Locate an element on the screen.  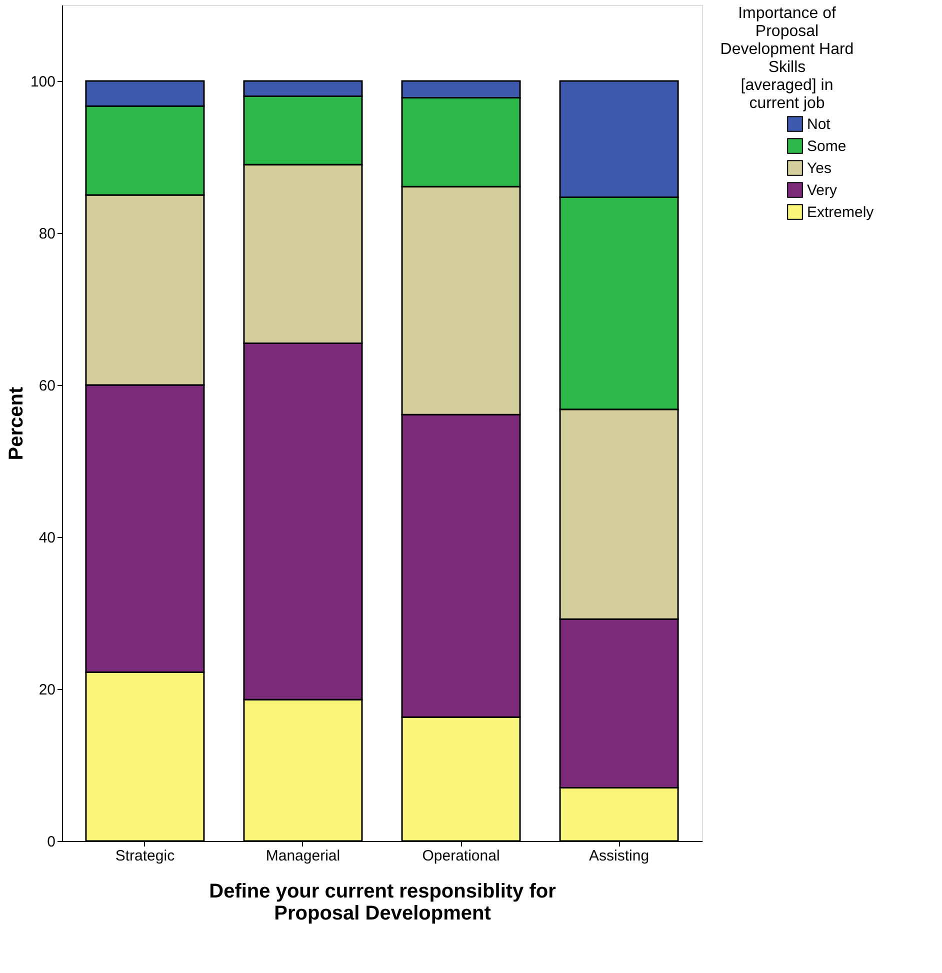
y-tick-label: 0 is located at coordinates (51, 842).